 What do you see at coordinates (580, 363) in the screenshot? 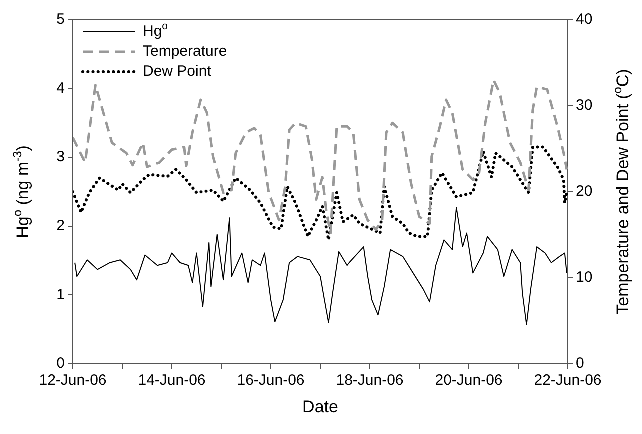
I see `y2-tick-label: 0` at bounding box center [580, 363].